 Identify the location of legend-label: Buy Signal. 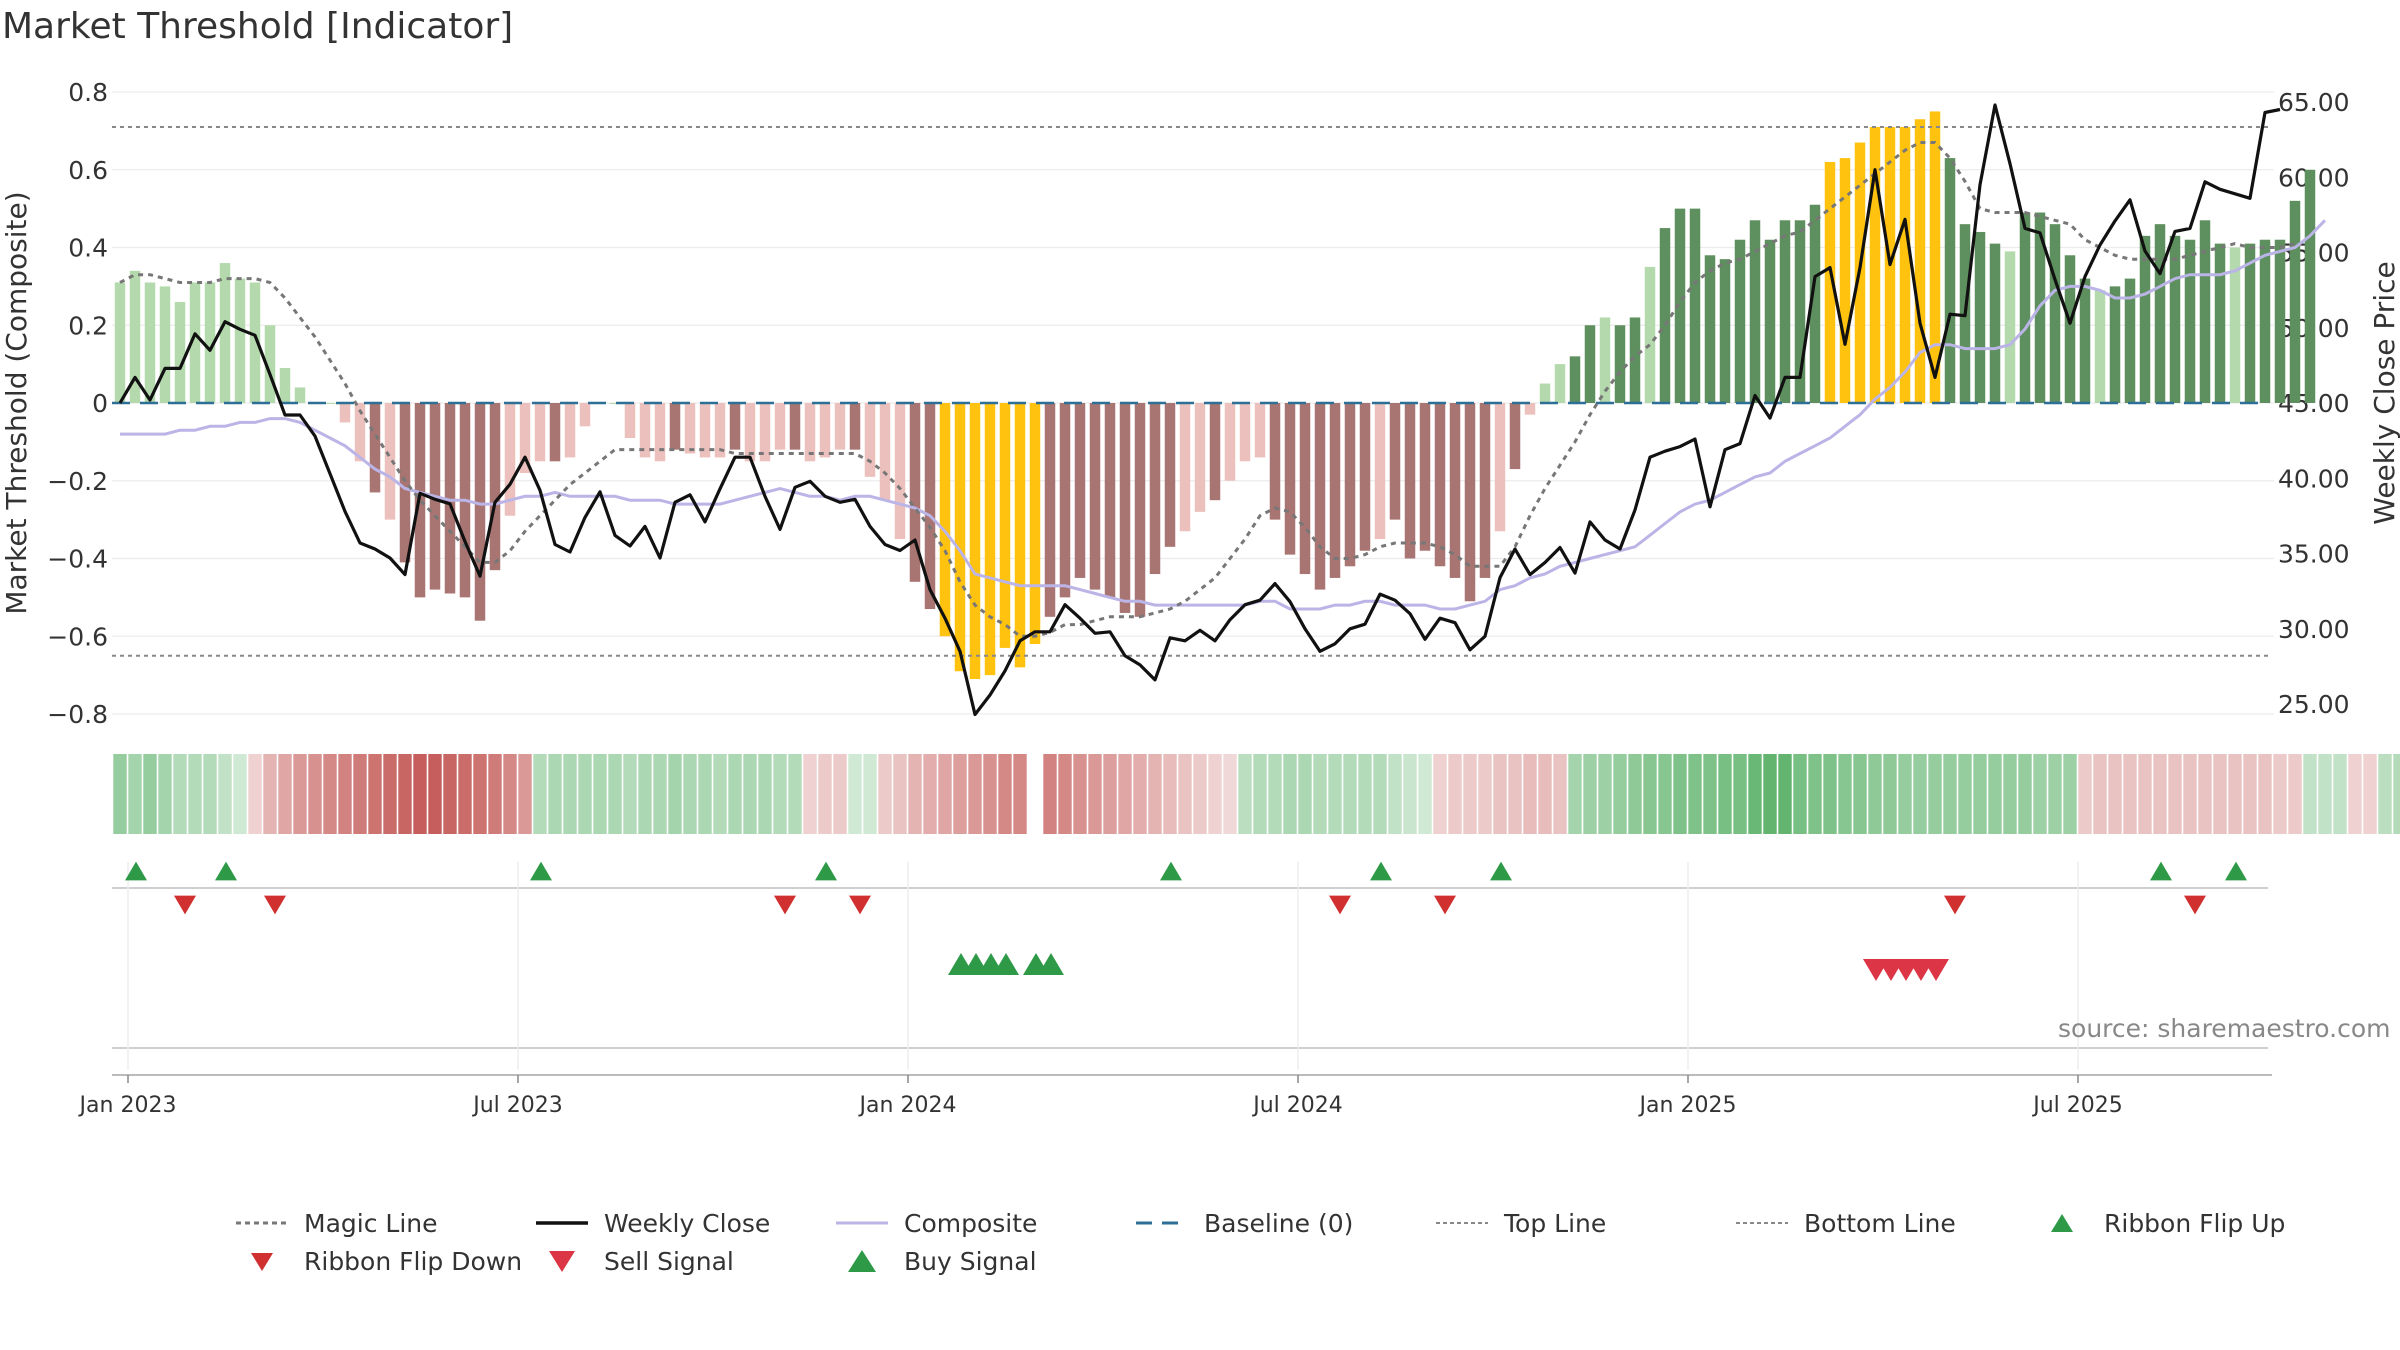
(970, 1261).